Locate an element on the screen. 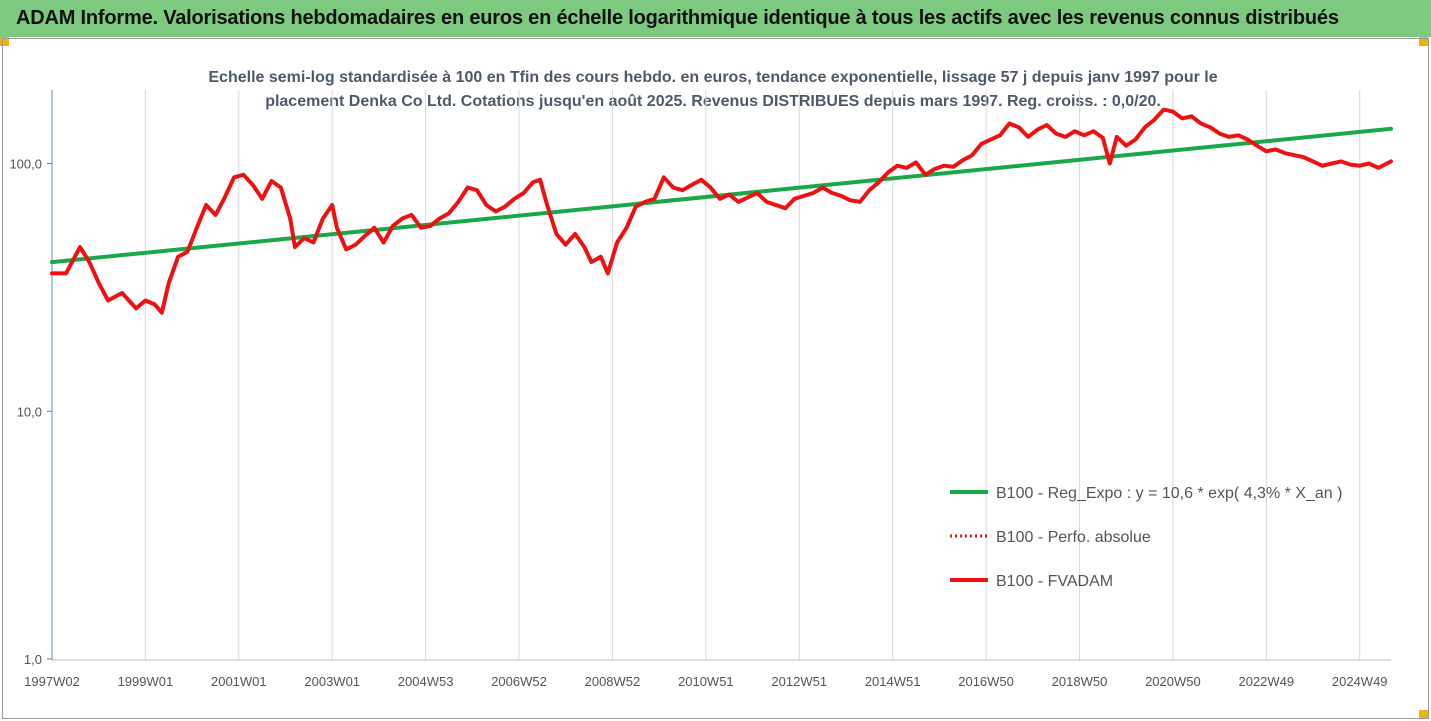 This screenshot has height=721, width=1431. corner-marker-top-left is located at coordinates (4, 41).